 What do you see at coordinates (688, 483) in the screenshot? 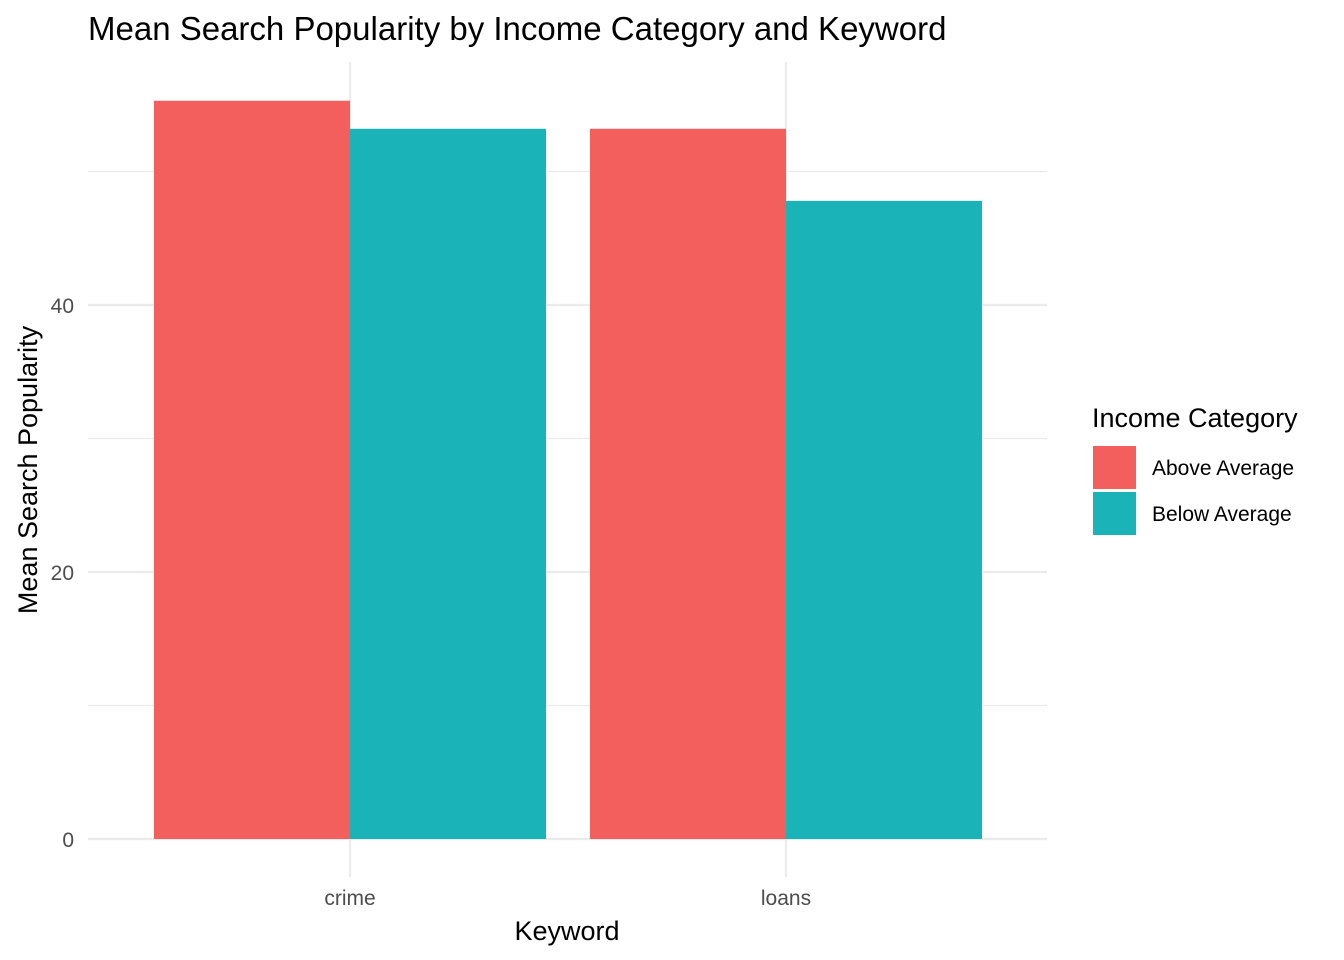
I see `bar-loans-above-average` at bounding box center [688, 483].